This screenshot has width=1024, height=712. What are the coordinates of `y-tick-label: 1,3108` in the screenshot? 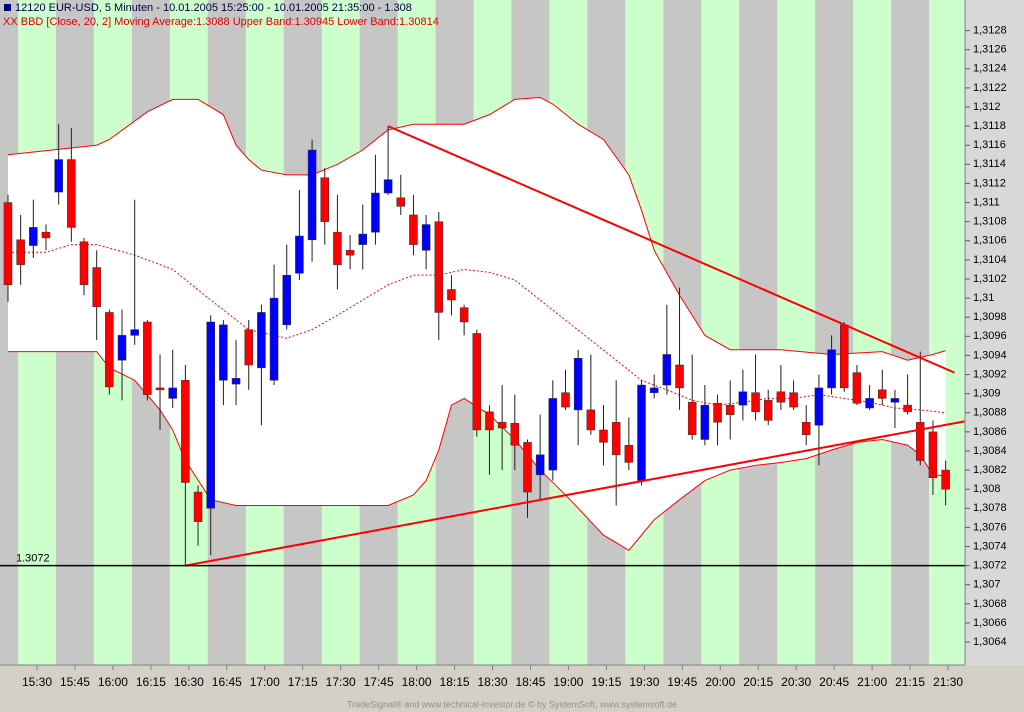 It's located at (990, 222).